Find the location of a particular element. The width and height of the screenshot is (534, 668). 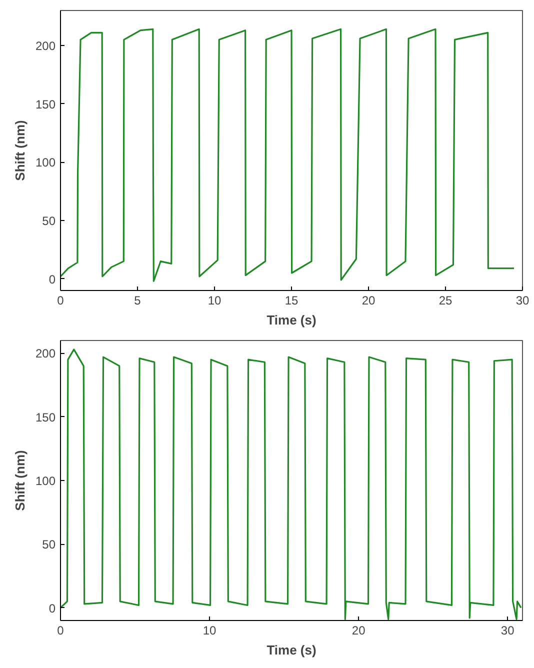

x-tick-label: 5 is located at coordinates (138, 301).